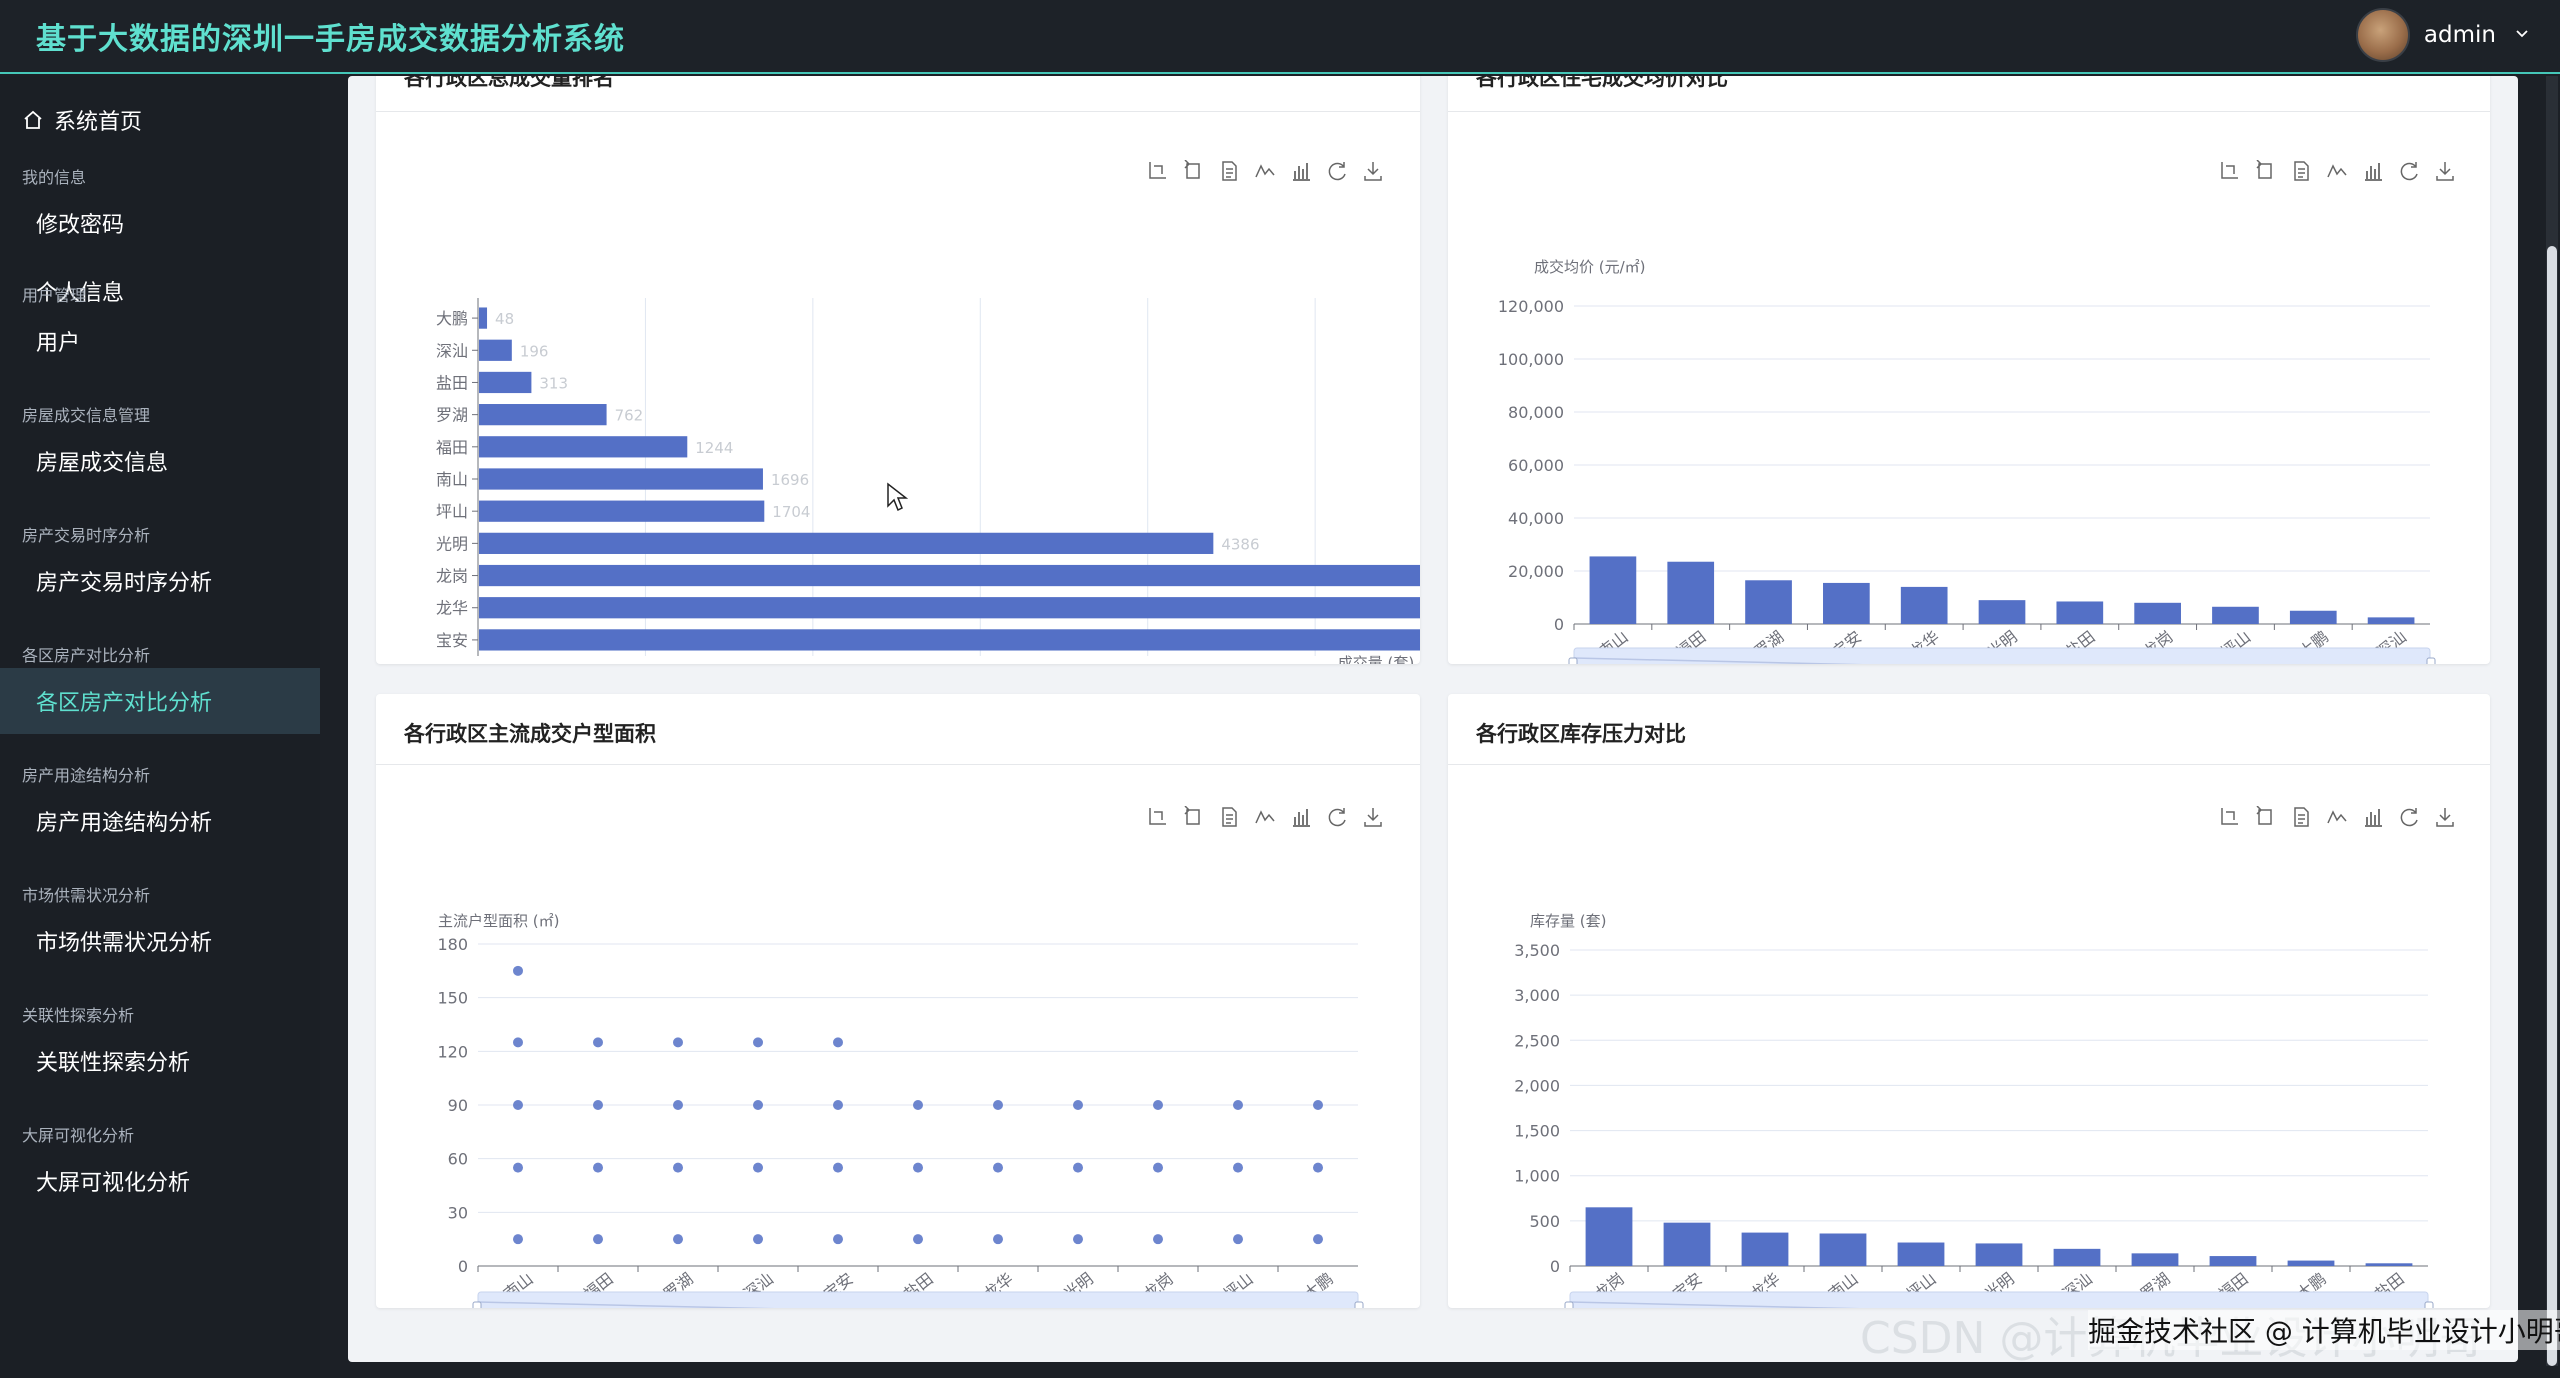 Image resolution: width=2560 pixels, height=1378 pixels. What do you see at coordinates (509, 83) in the screenshot?
I see `card-title: 各行政区总成交量排名` at bounding box center [509, 83].